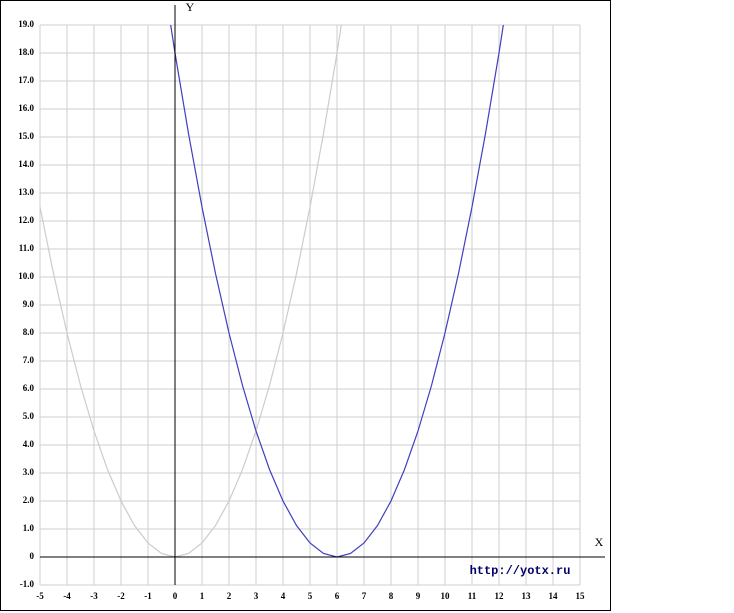 The width and height of the screenshot is (734, 613). What do you see at coordinates (27, 584) in the screenshot?
I see `y-tick-label: -1.0` at bounding box center [27, 584].